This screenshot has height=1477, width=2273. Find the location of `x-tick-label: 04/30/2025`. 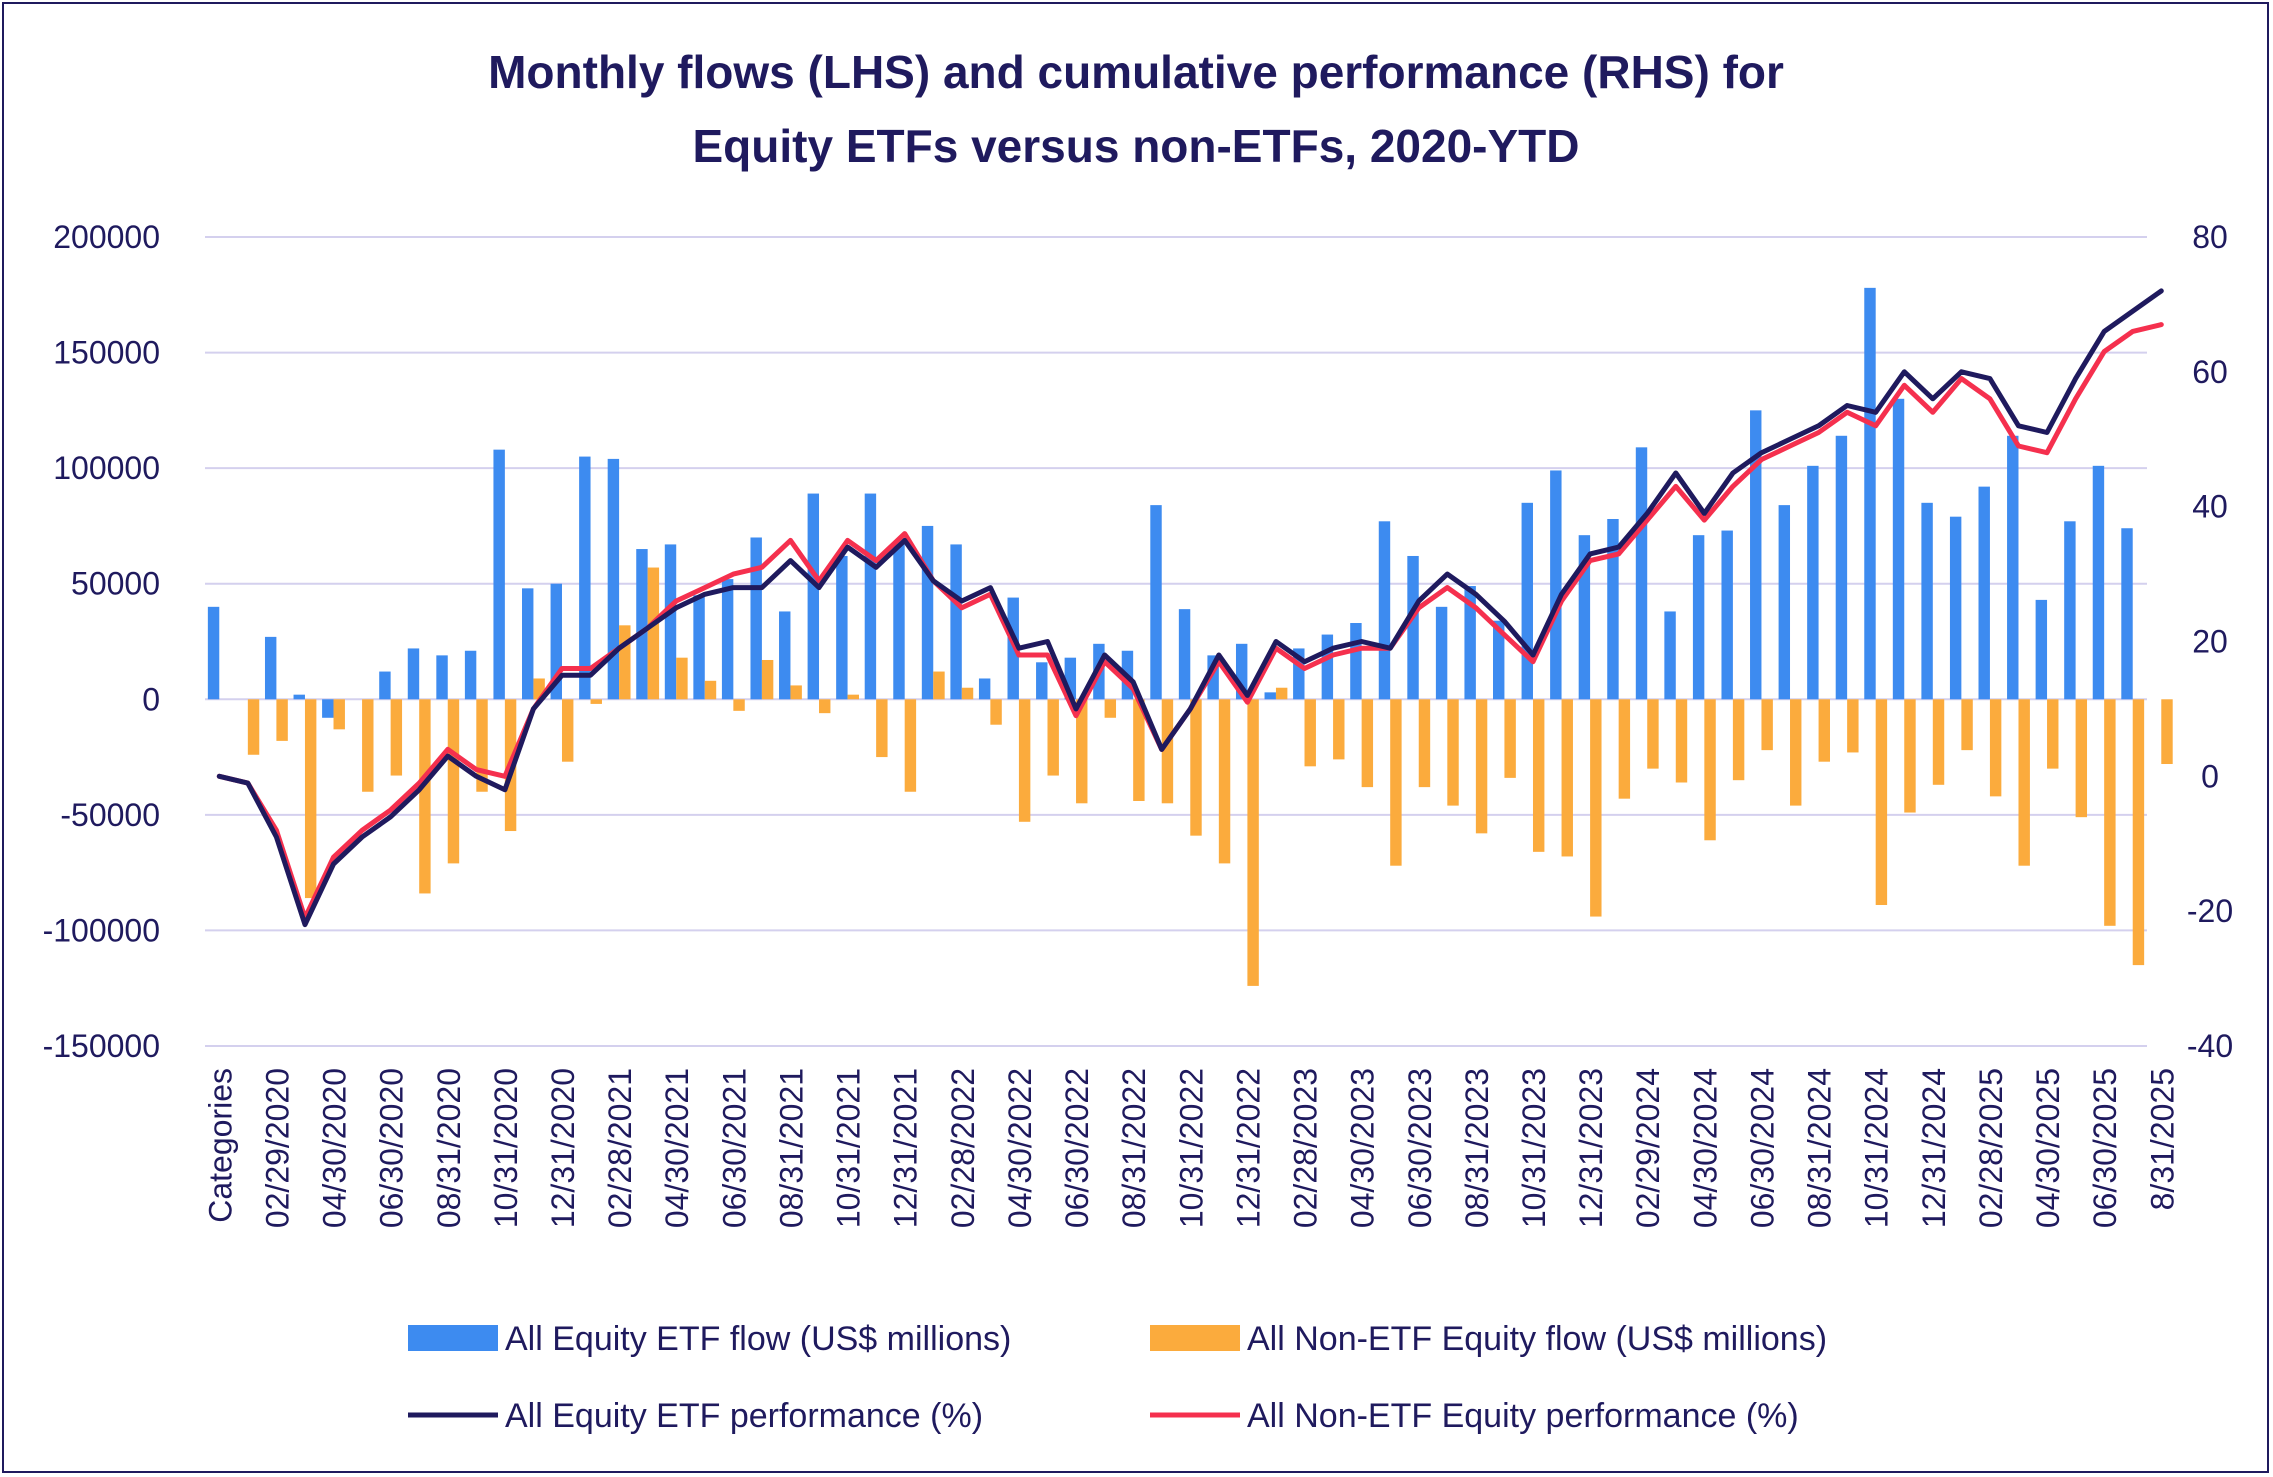

x-tick-label: 04/30/2025 is located at coordinates (2048, 1148).